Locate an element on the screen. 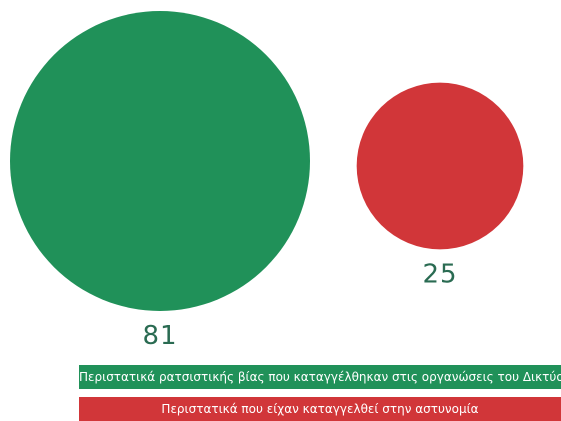 The height and width of the screenshot is (421, 561). value-label-series-1: 25 is located at coordinates (439, 274).